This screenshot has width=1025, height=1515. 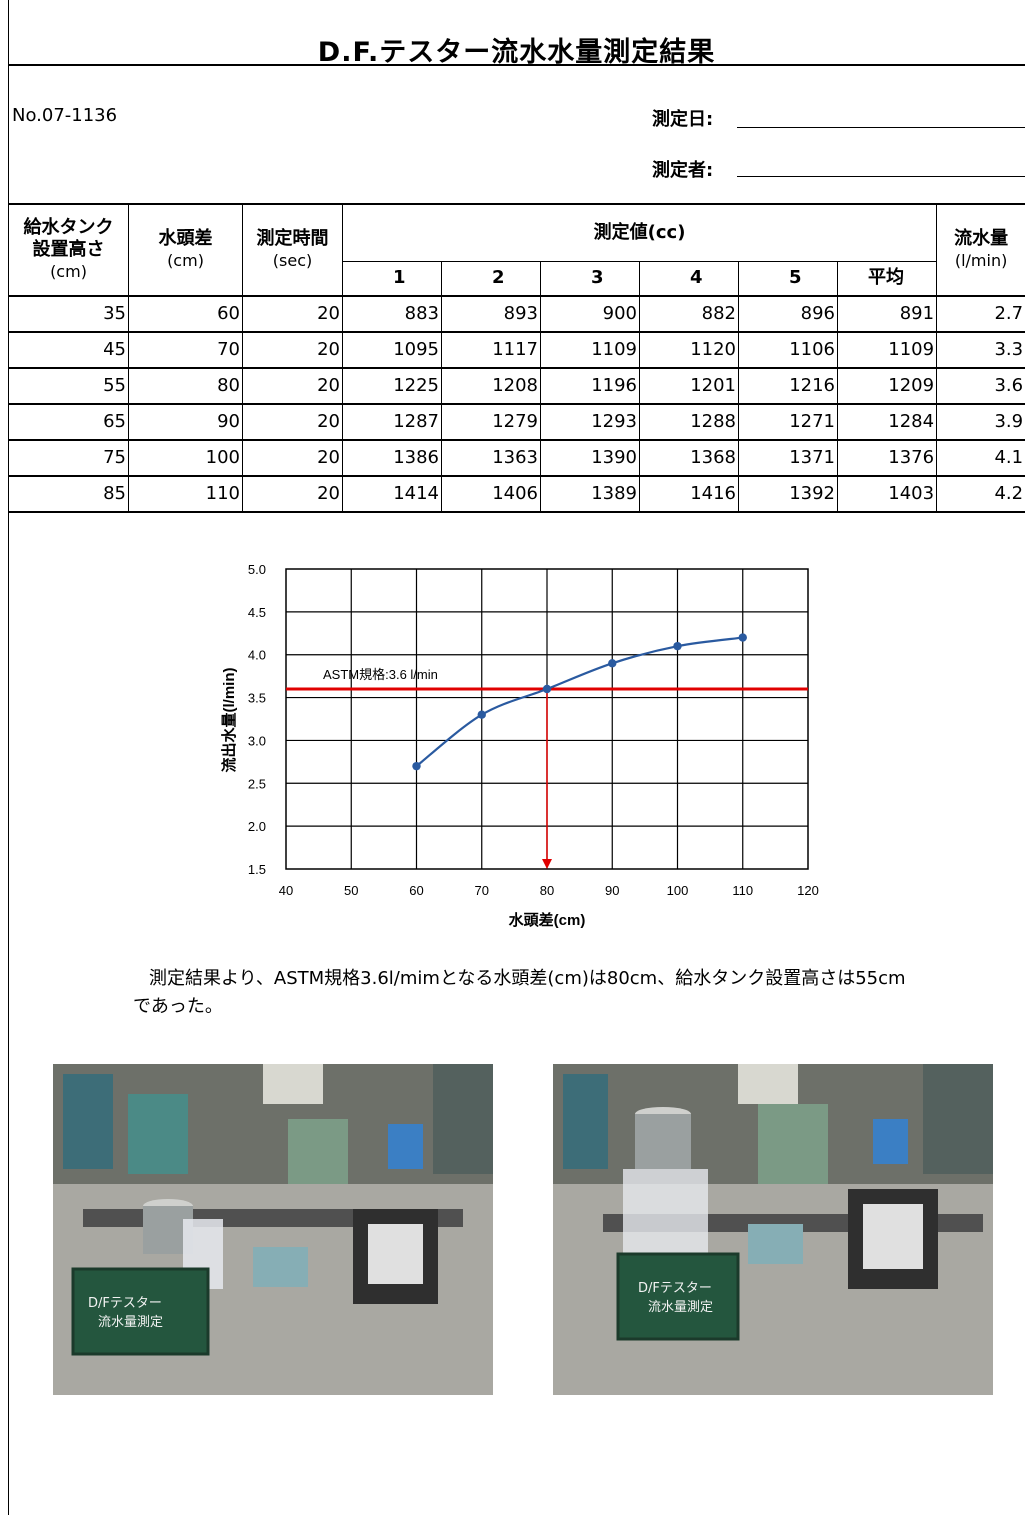 I want to click on header-time: 測定時間 (sec), so click(x=292, y=249).